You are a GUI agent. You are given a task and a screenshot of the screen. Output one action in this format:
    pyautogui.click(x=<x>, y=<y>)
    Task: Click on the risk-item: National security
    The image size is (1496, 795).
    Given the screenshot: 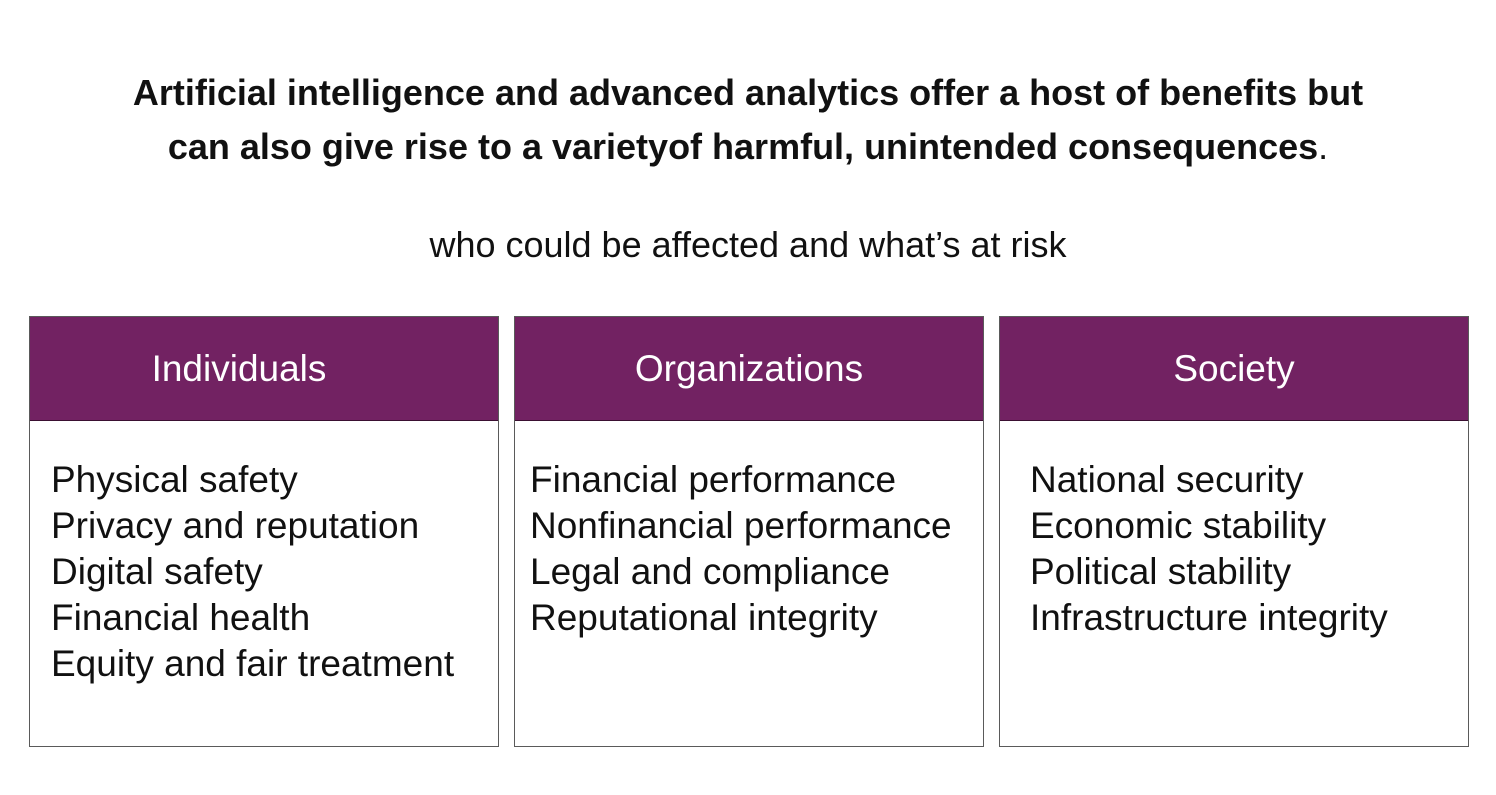 What is the action you would take?
    pyautogui.click(x=1167, y=479)
    